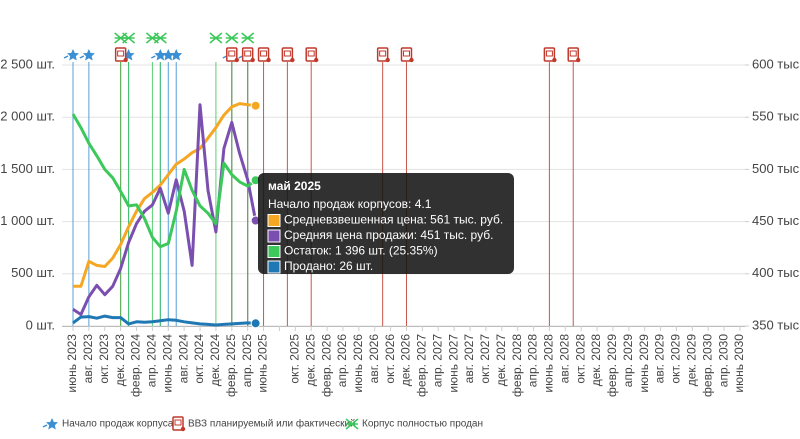 The image size is (800, 439). I want to click on x-tick-label: апр. 2029, so click(628, 361).